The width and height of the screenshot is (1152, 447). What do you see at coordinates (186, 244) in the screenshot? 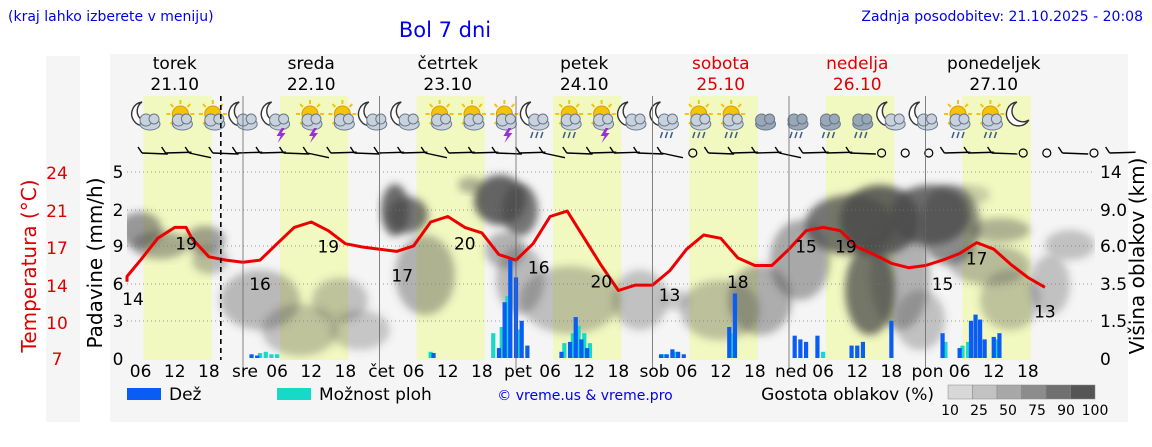
I see `temperature-value-label: 19` at bounding box center [186, 244].